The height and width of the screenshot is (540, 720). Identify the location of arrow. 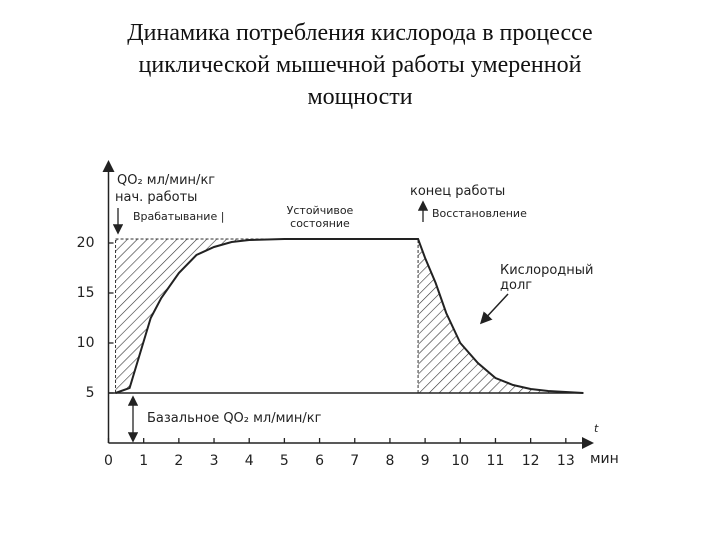
(494, 309).